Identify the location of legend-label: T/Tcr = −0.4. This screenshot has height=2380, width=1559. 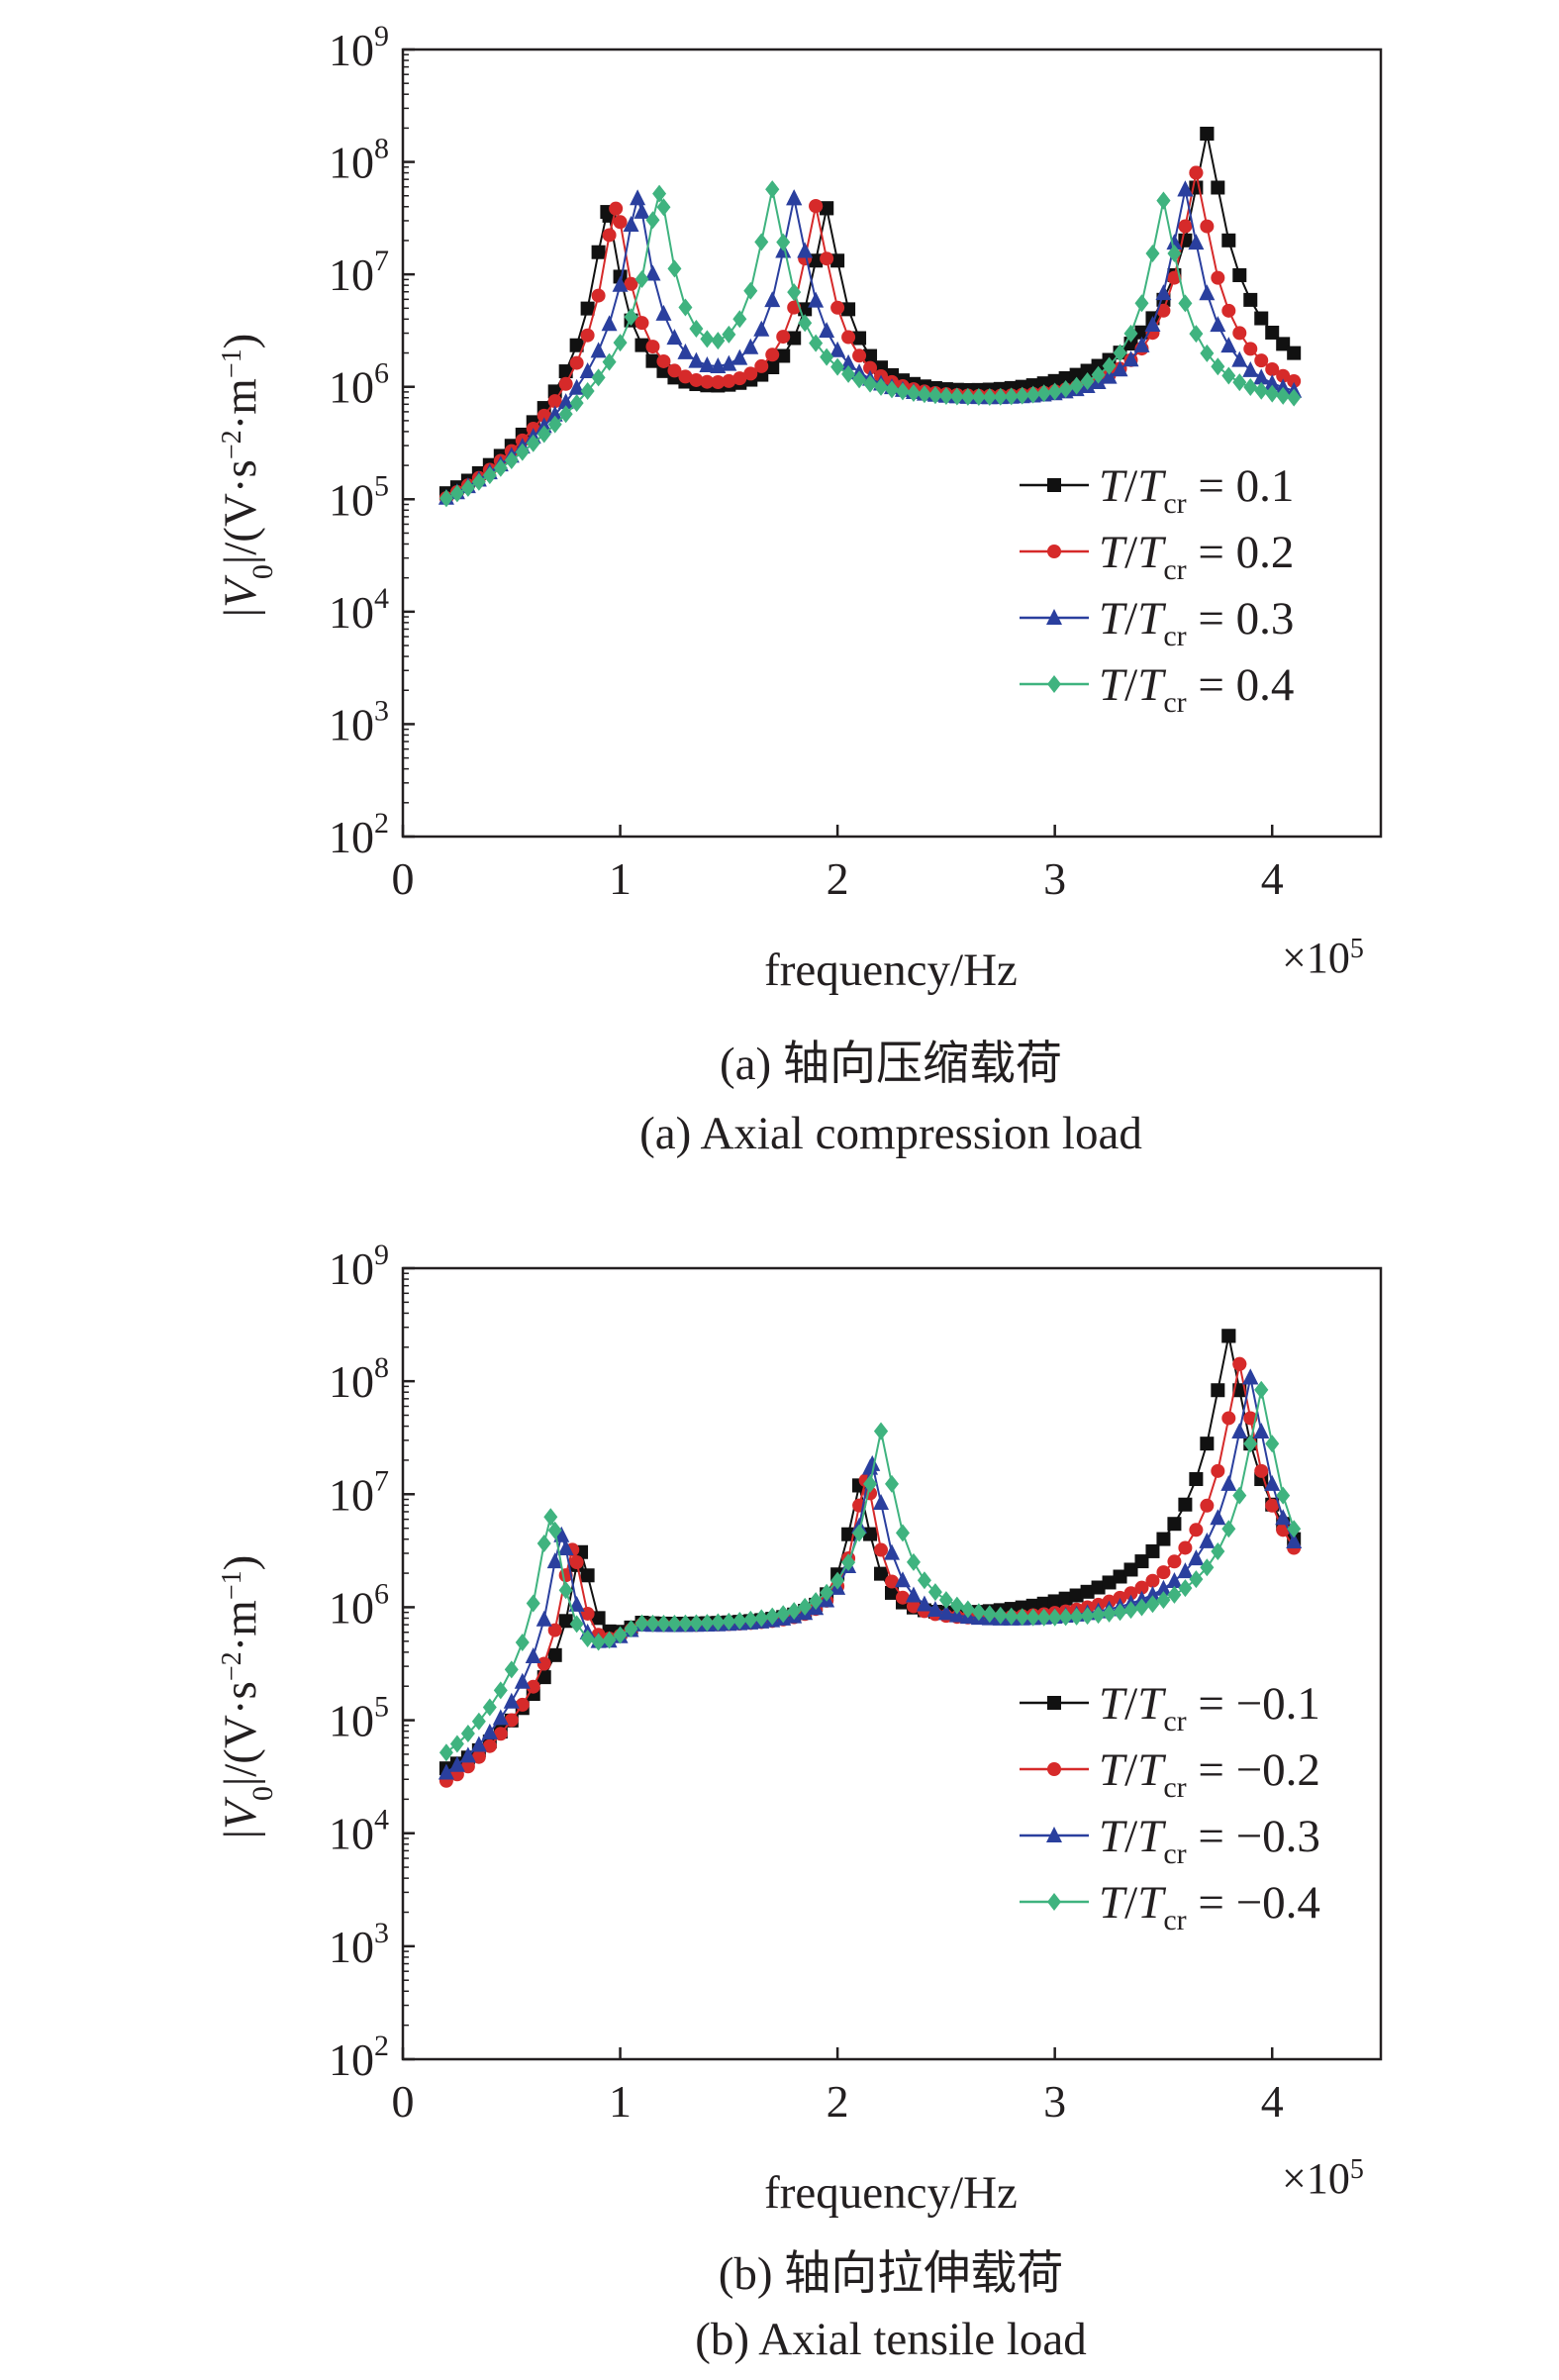
(1209, 1906).